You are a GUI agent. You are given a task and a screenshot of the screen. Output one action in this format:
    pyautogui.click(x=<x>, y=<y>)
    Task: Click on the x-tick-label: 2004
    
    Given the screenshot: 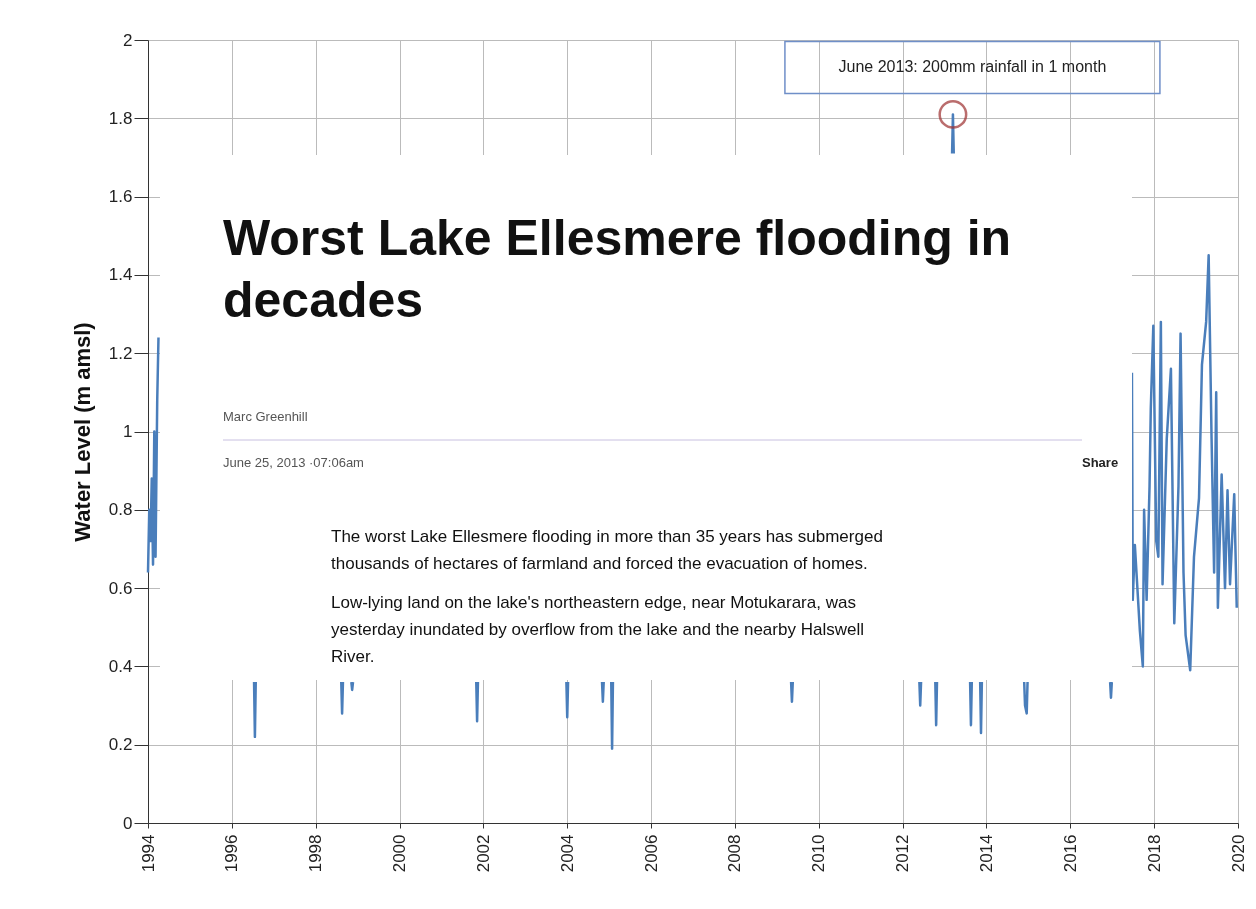 What is the action you would take?
    pyautogui.click(x=567, y=853)
    